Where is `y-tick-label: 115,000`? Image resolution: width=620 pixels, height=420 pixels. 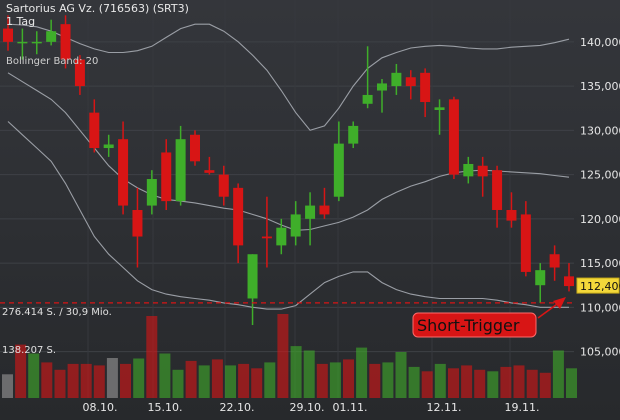 y-tick-label: 115,000 is located at coordinates (600, 263).